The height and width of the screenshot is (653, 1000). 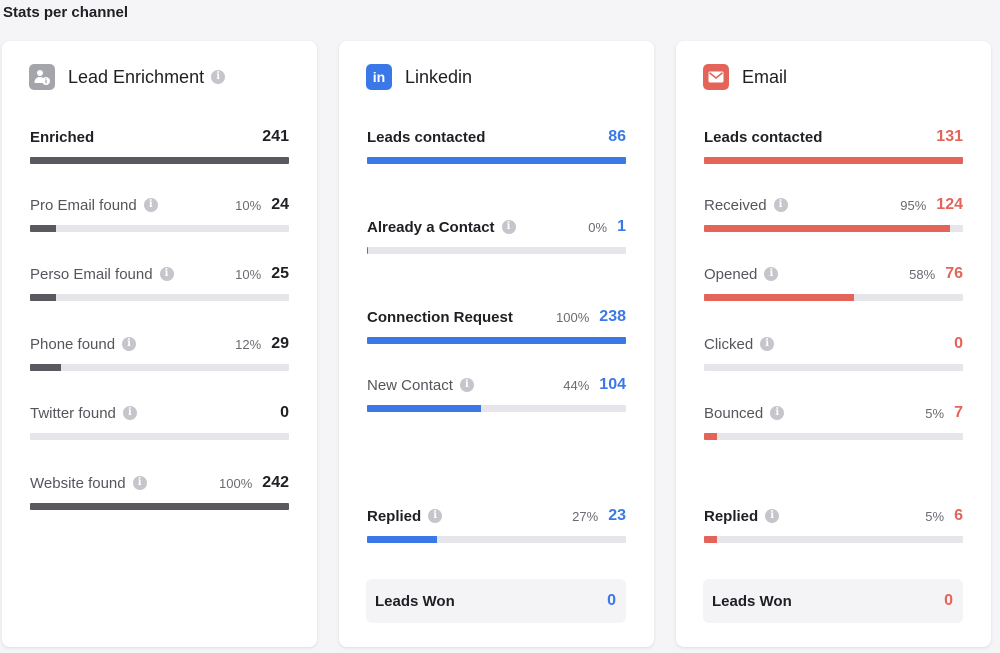 What do you see at coordinates (949, 204) in the screenshot?
I see `metric-value: 124` at bounding box center [949, 204].